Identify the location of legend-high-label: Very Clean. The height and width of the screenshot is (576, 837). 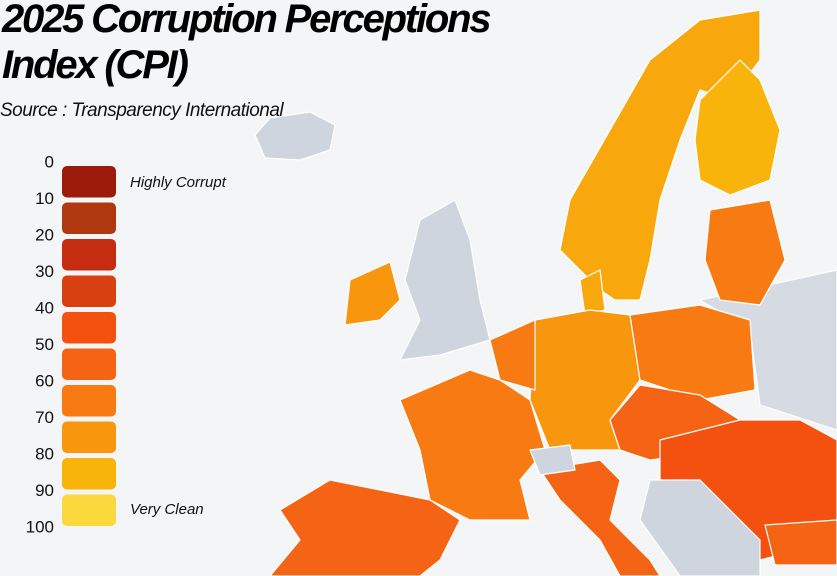
(167, 509).